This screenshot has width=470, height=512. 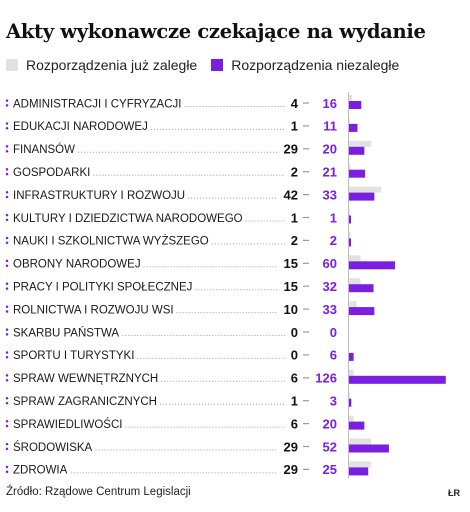 I want to click on not-overdue-value-label: 1, so click(x=333, y=217).